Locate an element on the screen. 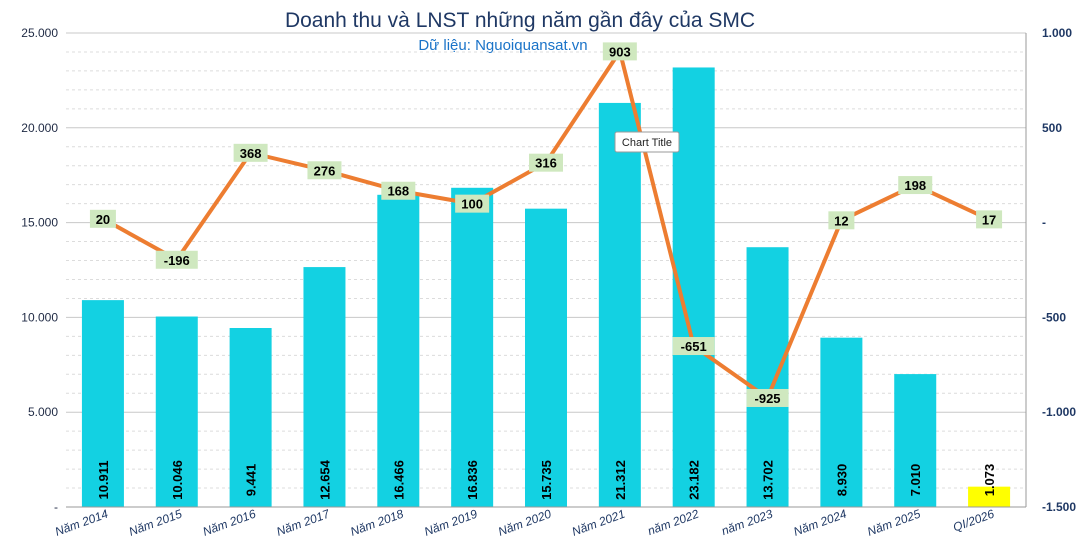  line-data-label: 168 is located at coordinates (398, 191).